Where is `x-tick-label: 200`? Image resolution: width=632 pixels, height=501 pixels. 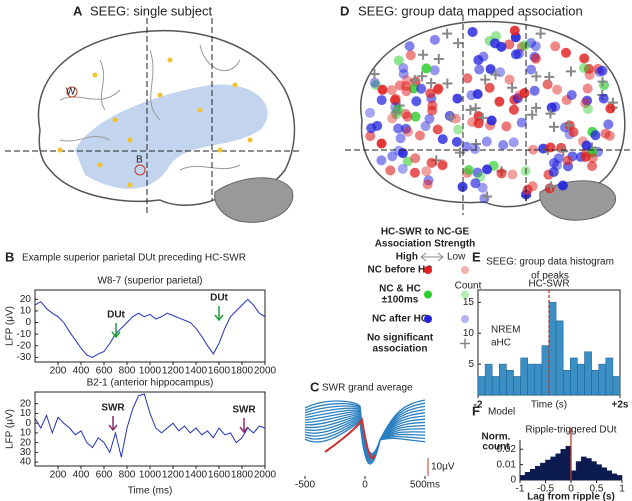 x-tick-label: 200 is located at coordinates (58, 371).